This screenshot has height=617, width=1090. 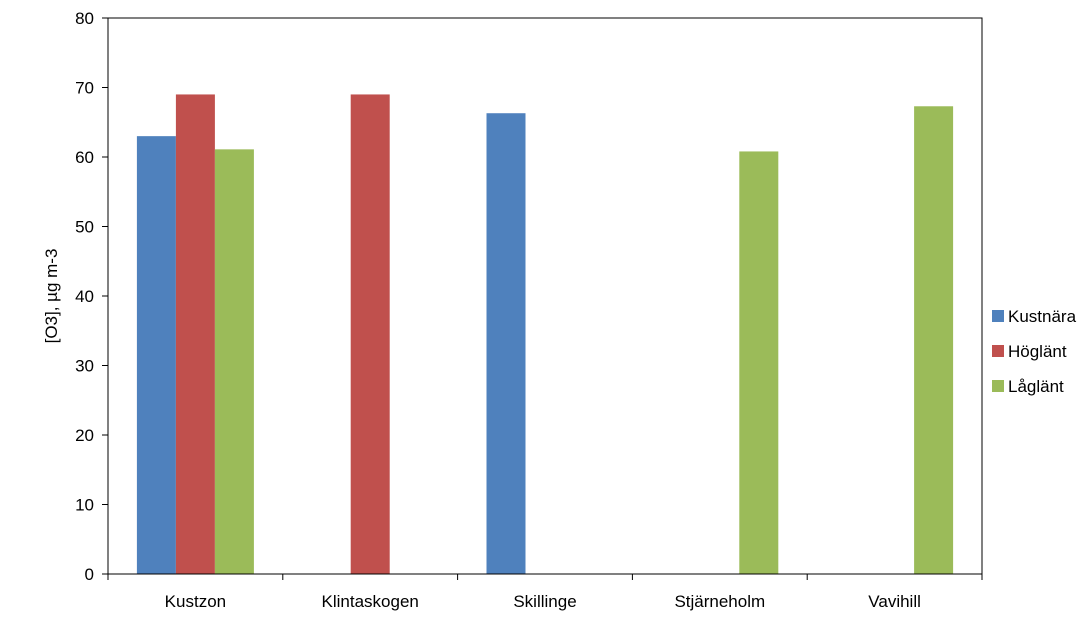 What do you see at coordinates (506, 343) in the screenshot?
I see `bar-kustnära-skillinge` at bounding box center [506, 343].